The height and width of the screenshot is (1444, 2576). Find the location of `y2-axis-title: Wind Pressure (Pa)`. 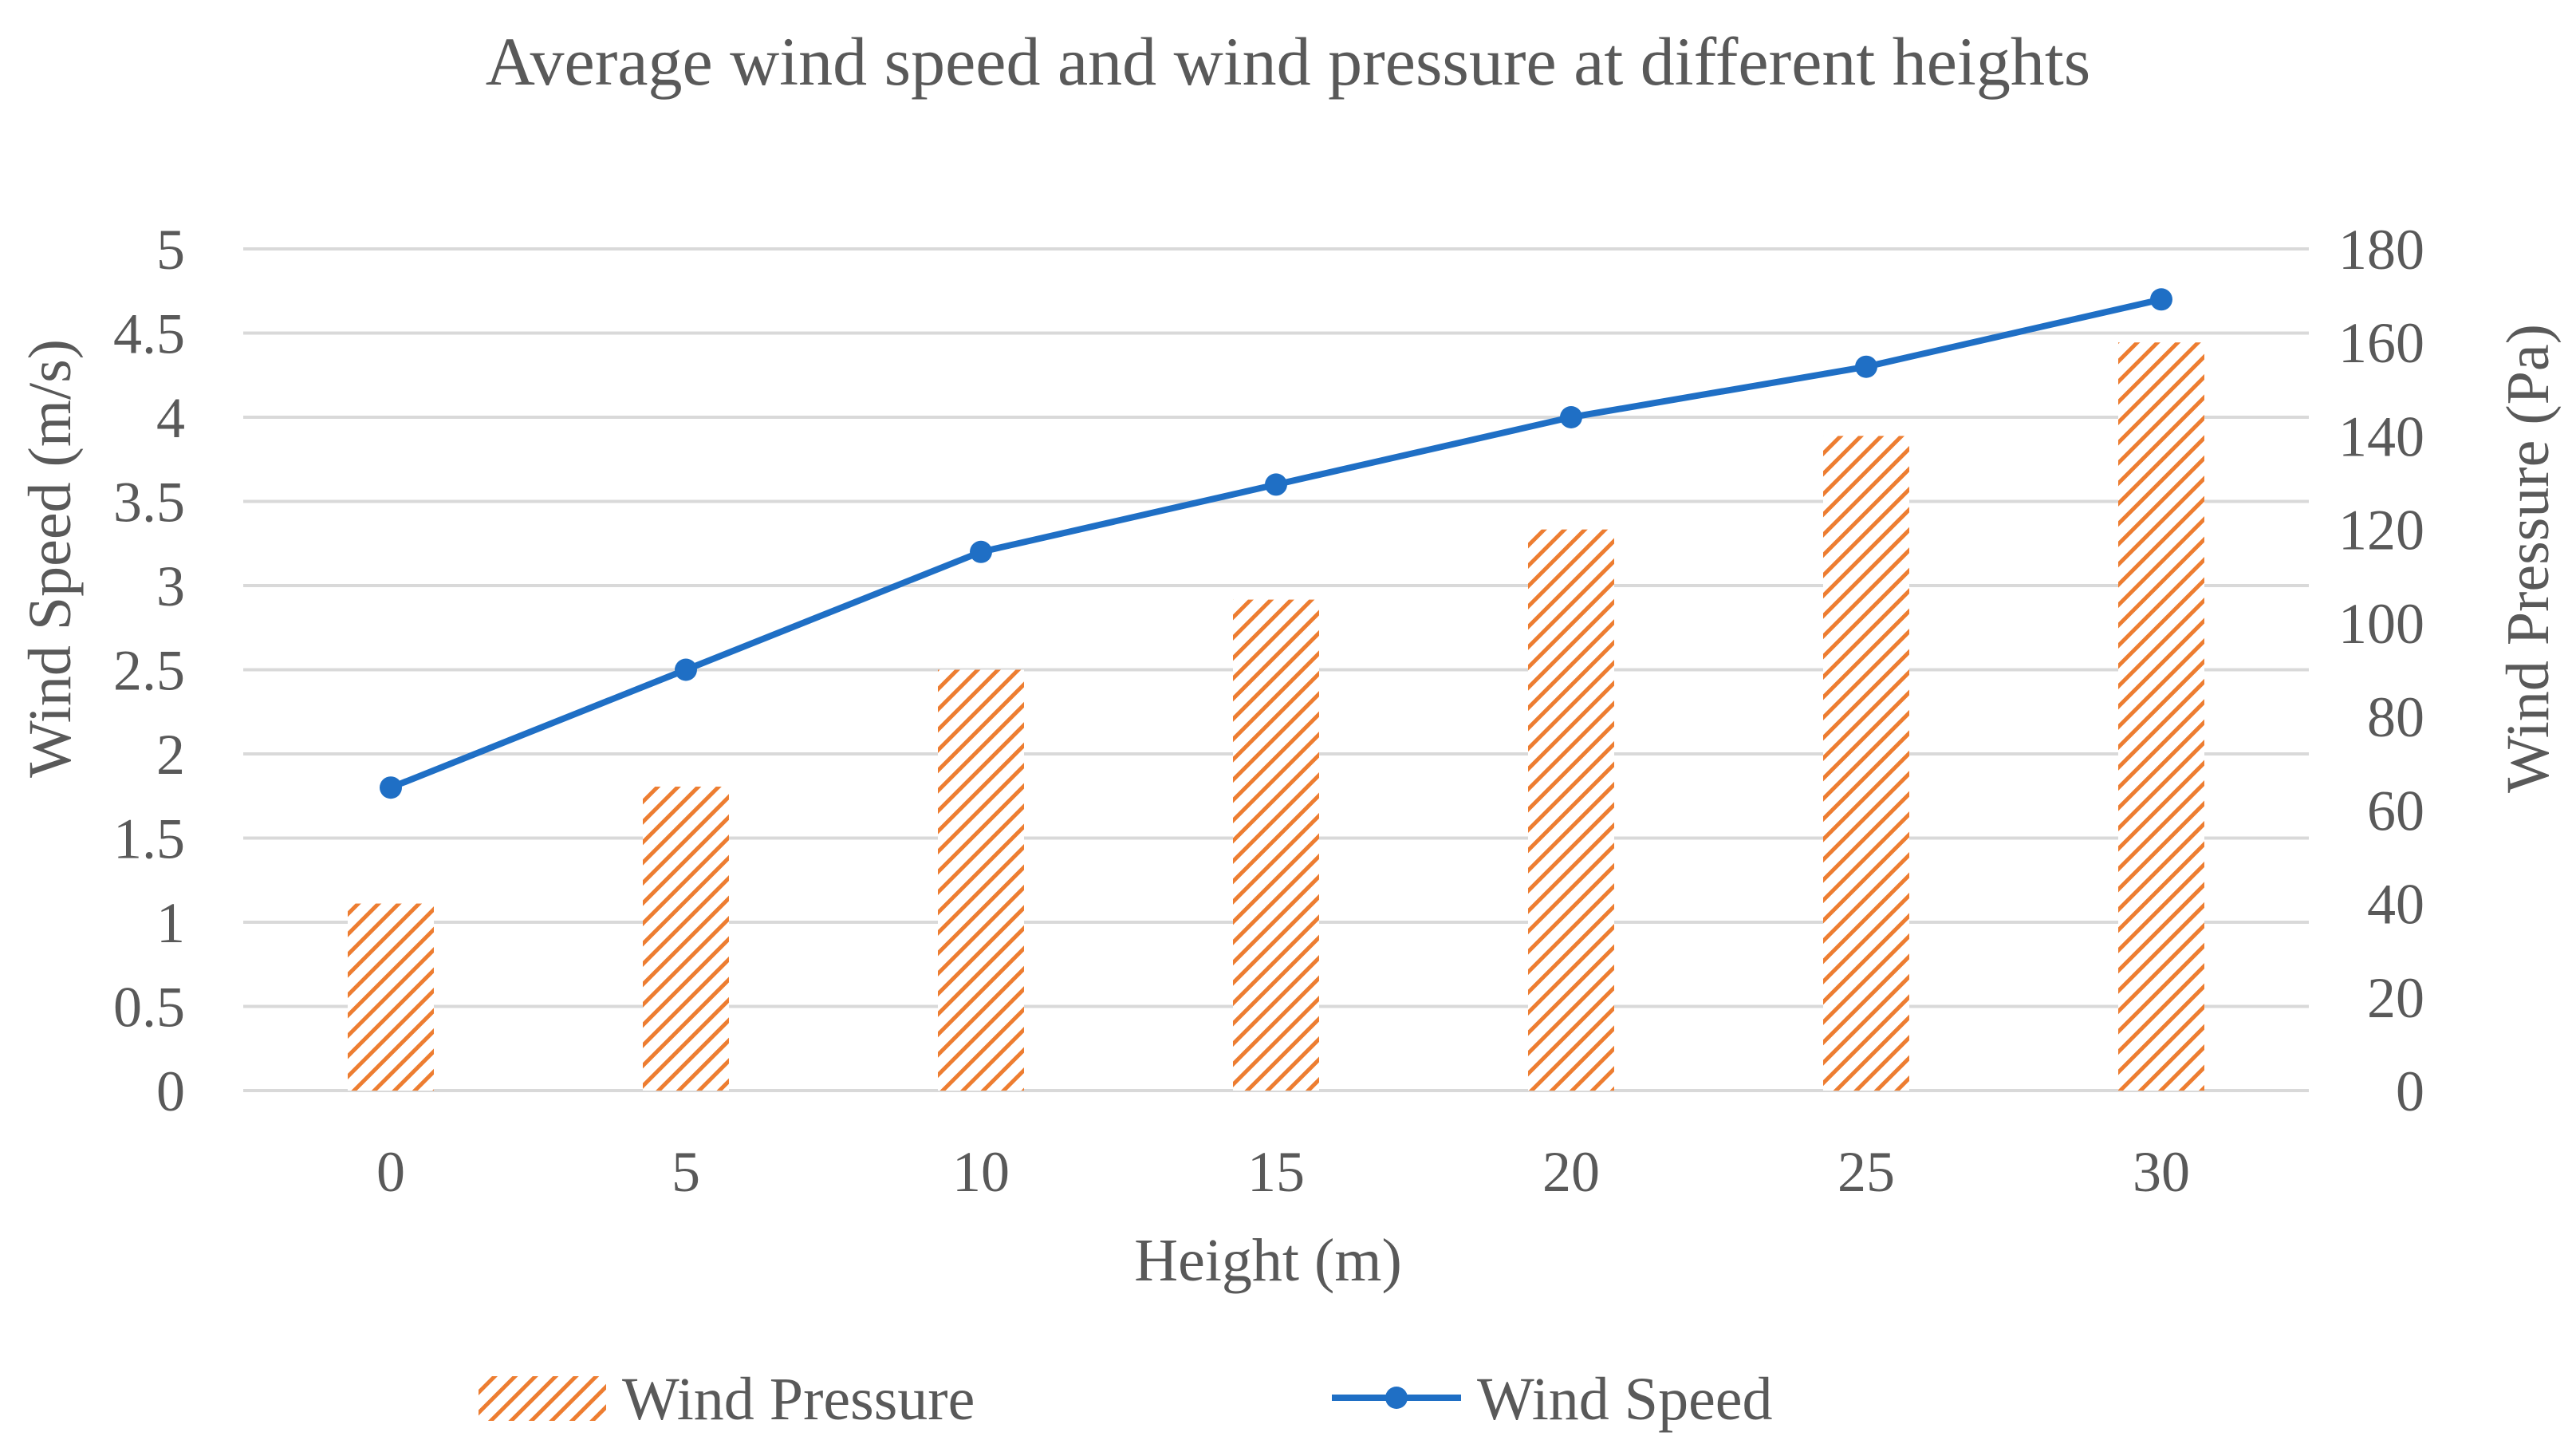

y2-axis-title: Wind Pressure (Pa) is located at coordinates (2528, 558).